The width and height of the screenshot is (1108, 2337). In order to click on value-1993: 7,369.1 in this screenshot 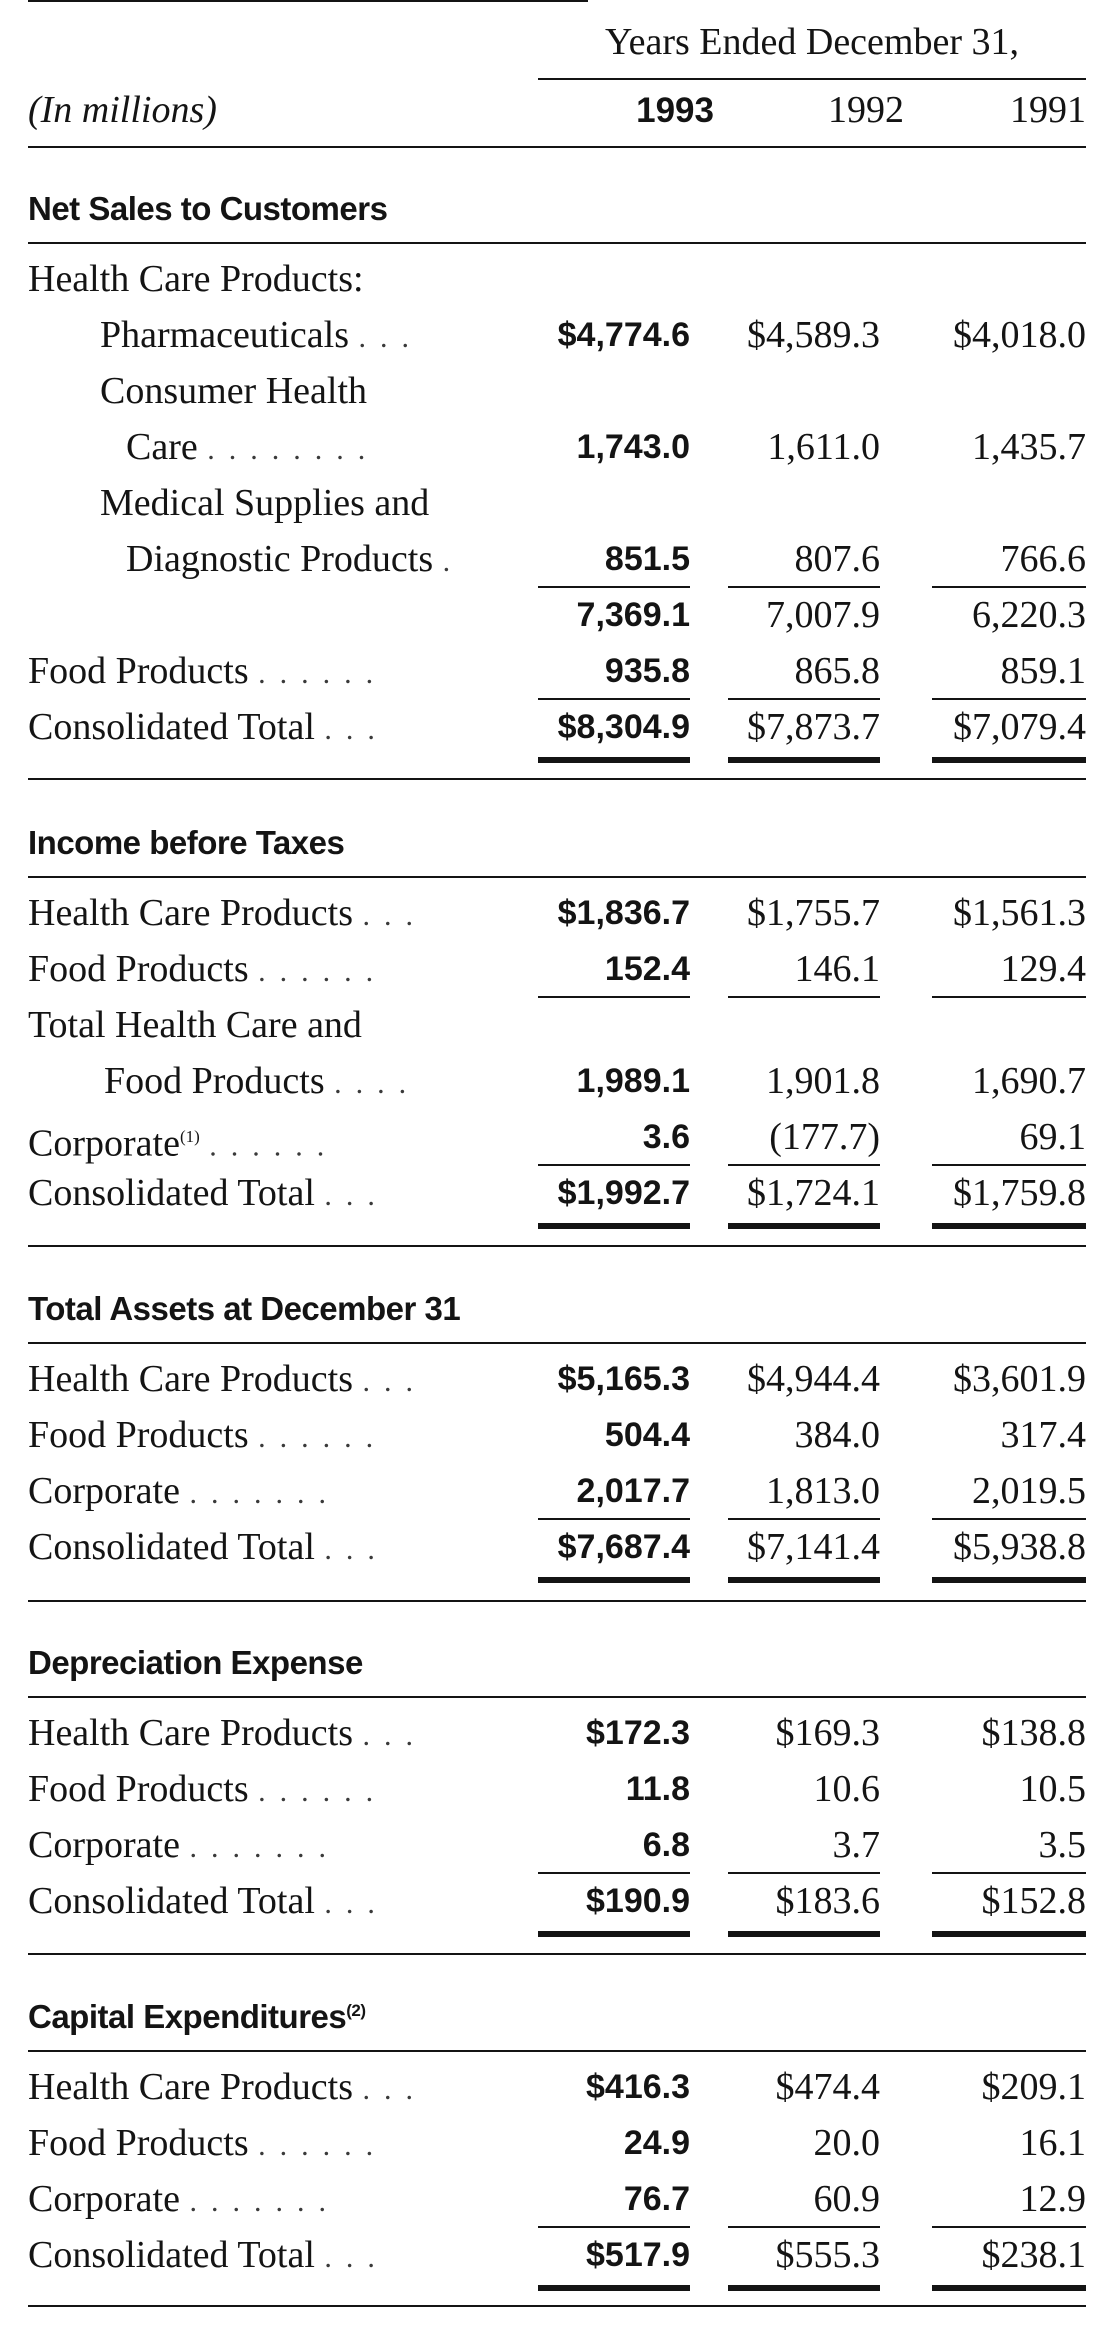, I will do `click(633, 615)`.